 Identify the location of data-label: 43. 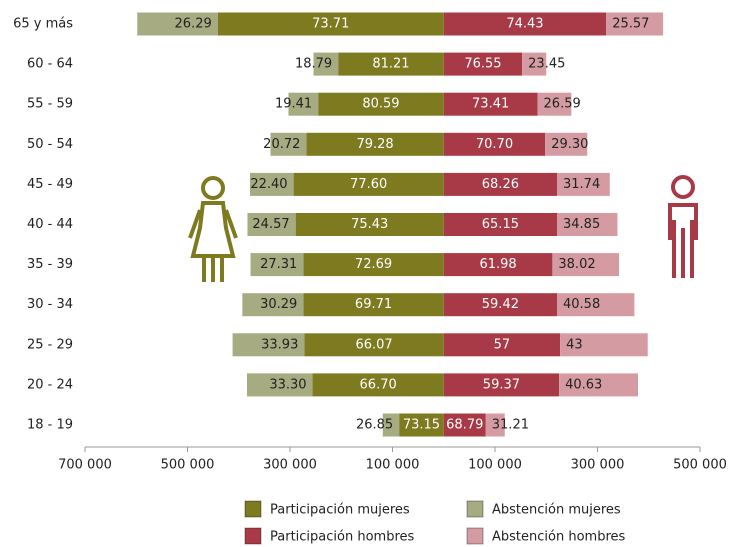
(574, 344).